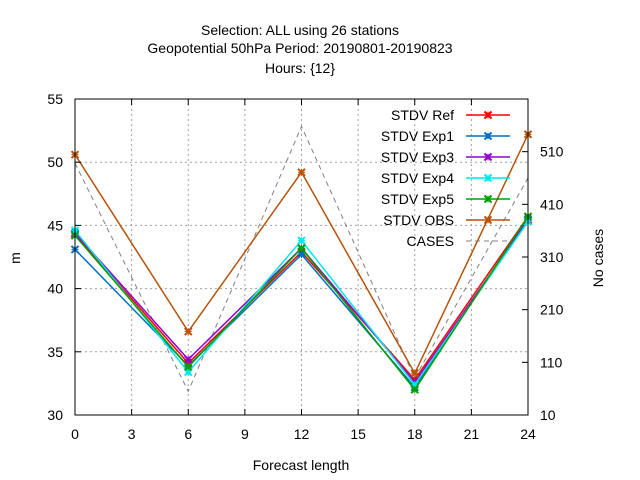  Describe the element at coordinates (551, 362) in the screenshot. I see `y2-tick-label-1: 110` at that location.